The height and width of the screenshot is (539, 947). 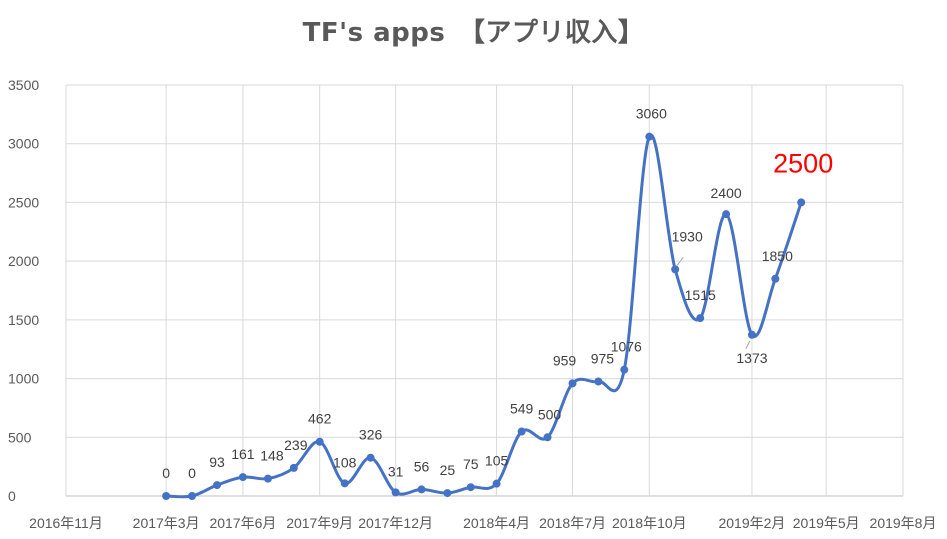 What do you see at coordinates (726, 193) in the screenshot?
I see `data-label: 2400` at bounding box center [726, 193].